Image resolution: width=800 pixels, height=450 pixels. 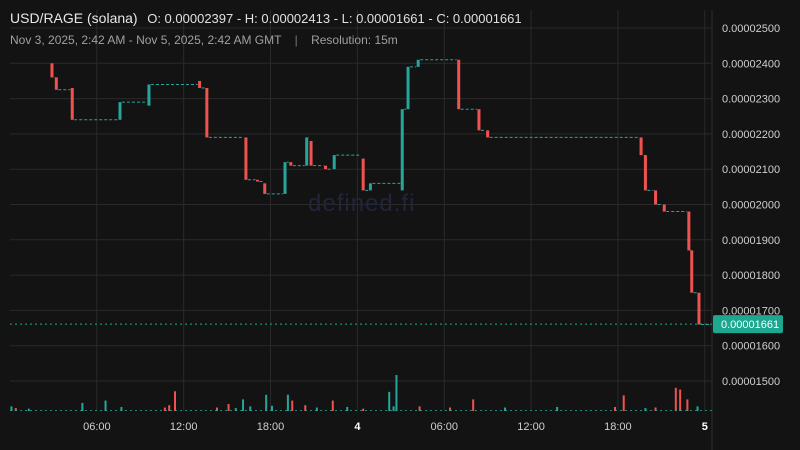 What do you see at coordinates (74, 18) in the screenshot?
I see `pair-symbol: USD/RAGE (solana)` at bounding box center [74, 18].